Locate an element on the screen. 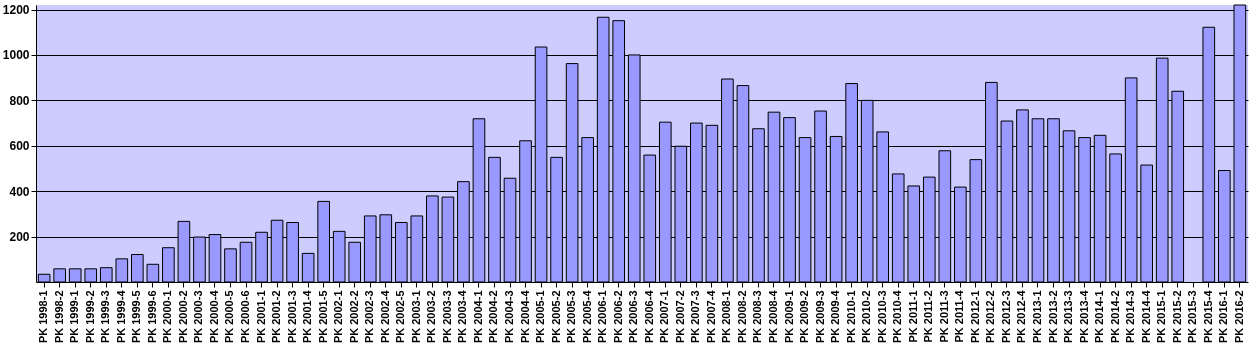  x-tick-label: PK 2002-2 is located at coordinates (353, 317).